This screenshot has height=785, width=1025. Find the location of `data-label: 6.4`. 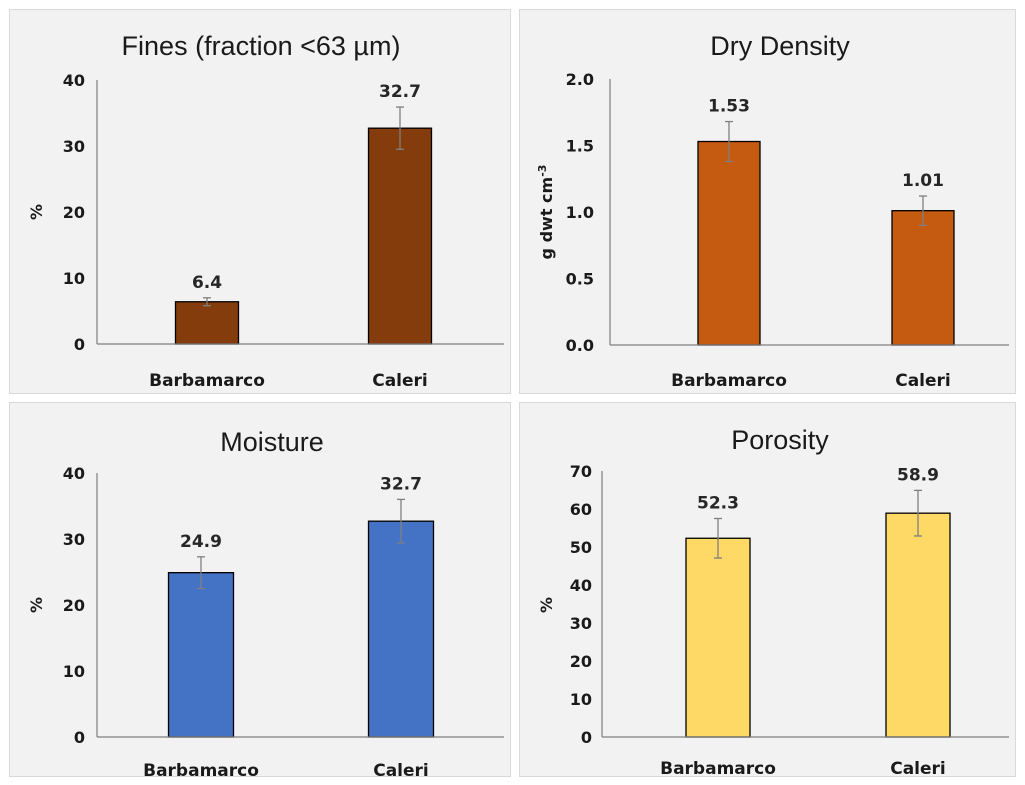

data-label: 6.4 is located at coordinates (207, 283).